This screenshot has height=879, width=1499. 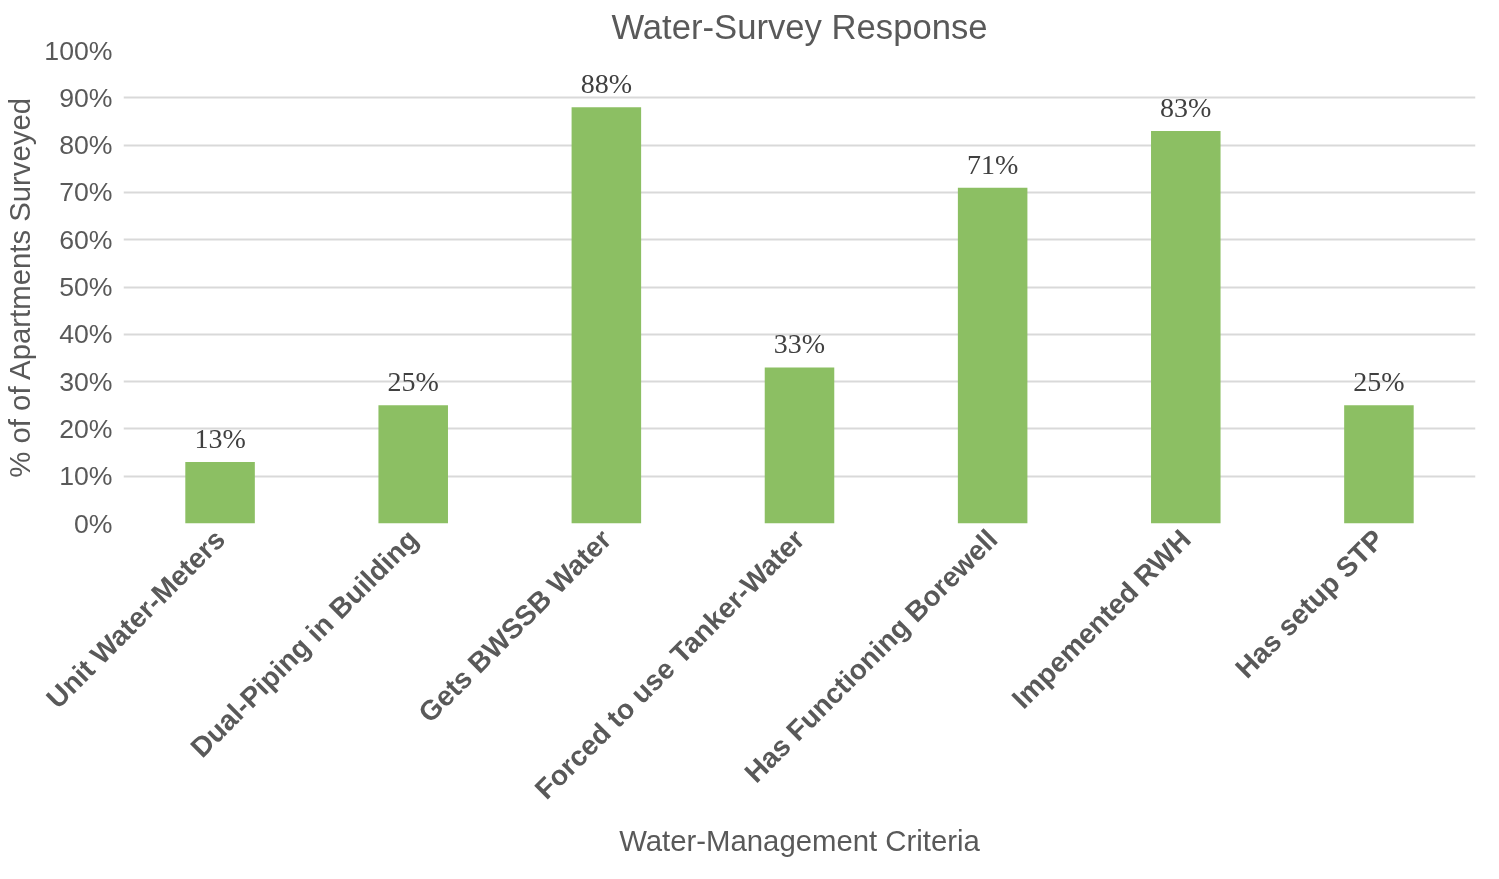 I want to click on y-tick-label: 10%, so click(x=86, y=476).